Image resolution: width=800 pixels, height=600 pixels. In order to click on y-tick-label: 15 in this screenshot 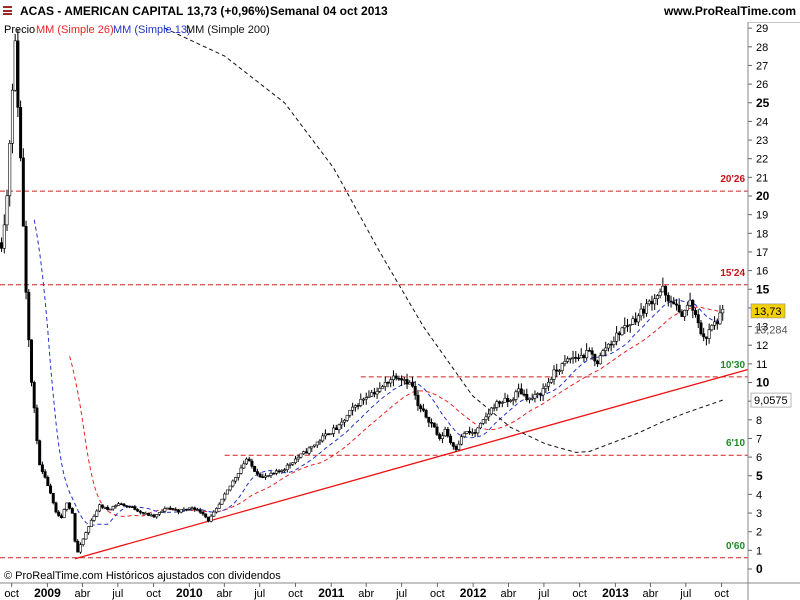, I will do `click(763, 289)`.